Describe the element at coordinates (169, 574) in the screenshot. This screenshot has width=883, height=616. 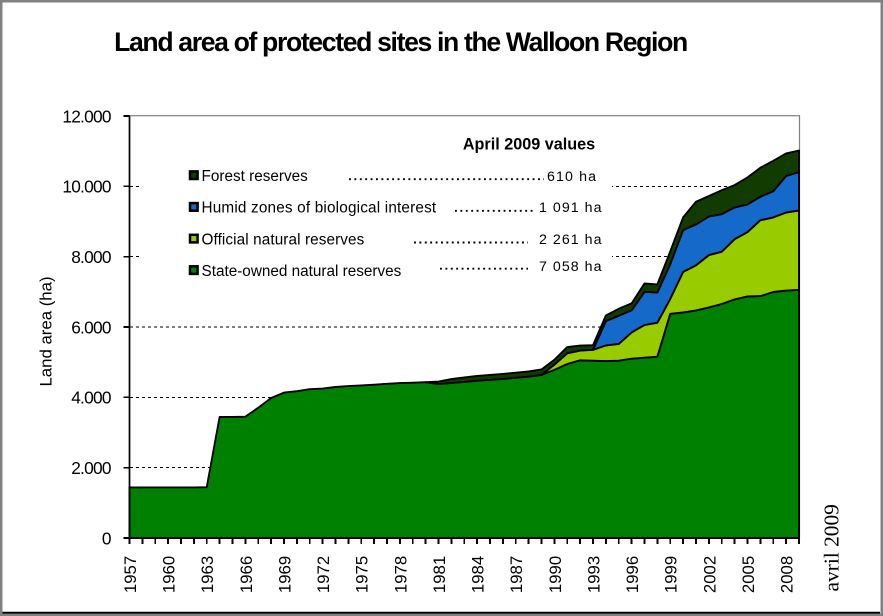
I see `svg-text: 1960` at that location.